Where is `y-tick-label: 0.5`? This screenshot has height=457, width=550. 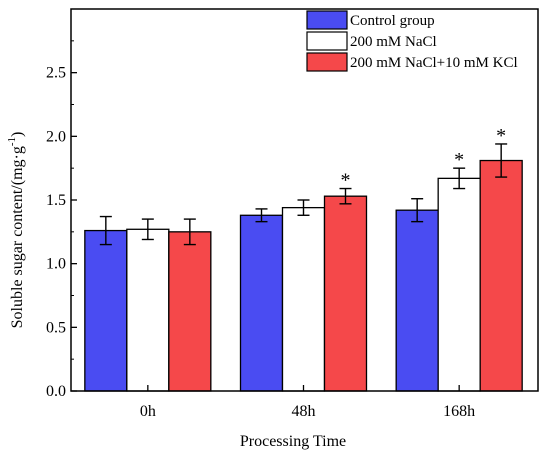
y-tick-label: 0.5 is located at coordinates (56, 327).